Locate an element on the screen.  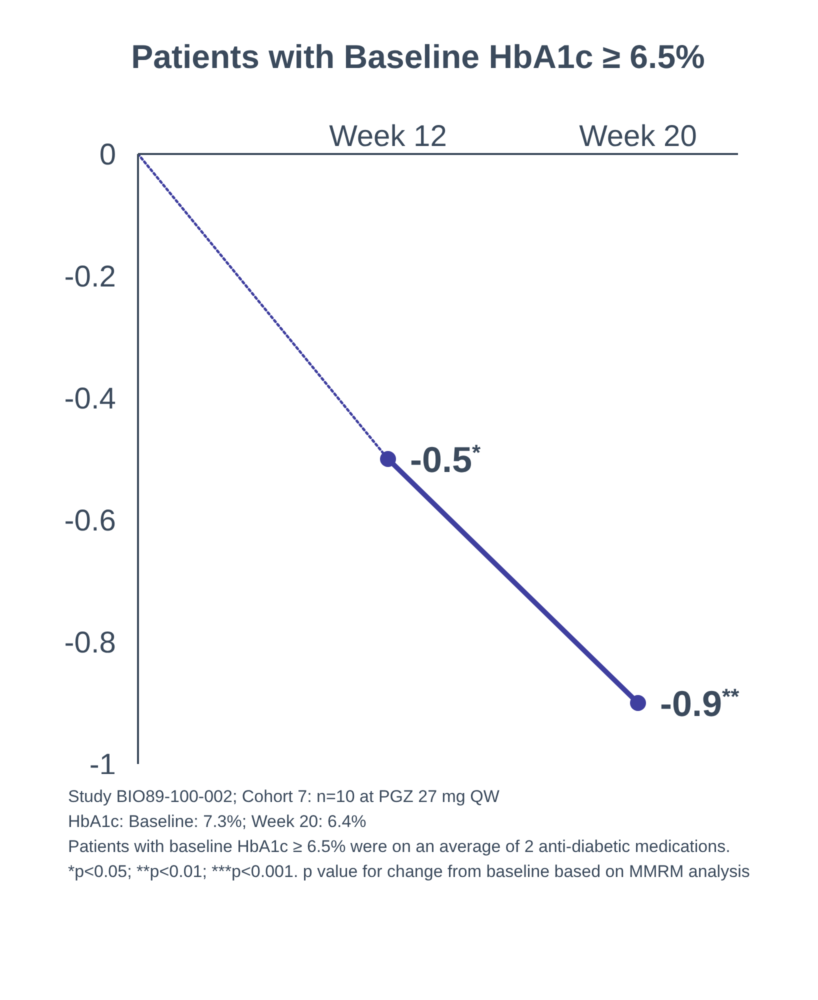
data-label: -0.5$^{*}$ is located at coordinates (446, 459).